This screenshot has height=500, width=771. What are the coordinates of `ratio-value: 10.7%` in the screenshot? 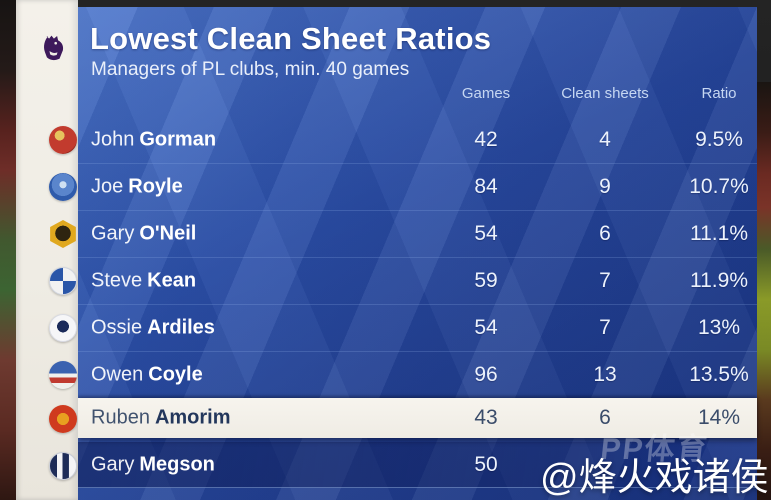 It's located at (719, 186).